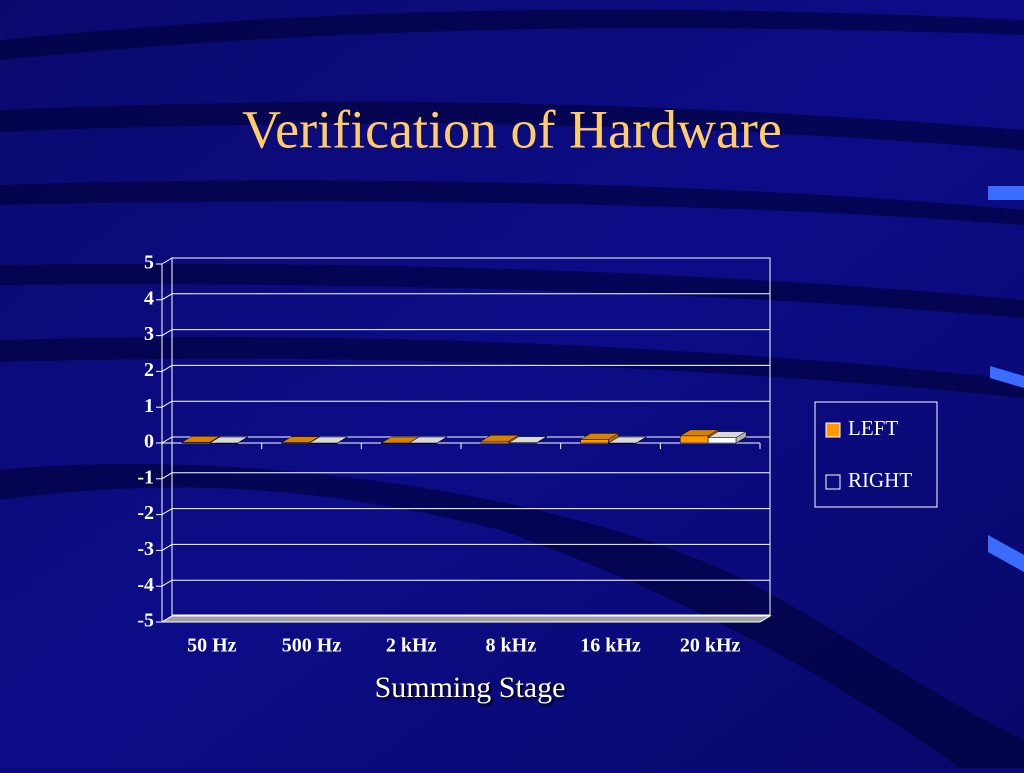  What do you see at coordinates (411, 646) in the screenshot?
I see `x-tick-label: 2 kHz` at bounding box center [411, 646].